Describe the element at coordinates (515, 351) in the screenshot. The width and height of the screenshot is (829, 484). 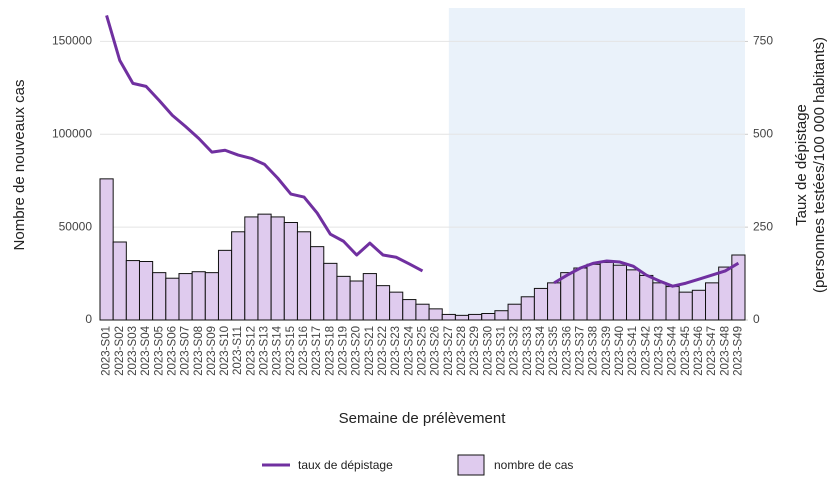
I see `x-tick-label: 2023-S32` at that location.